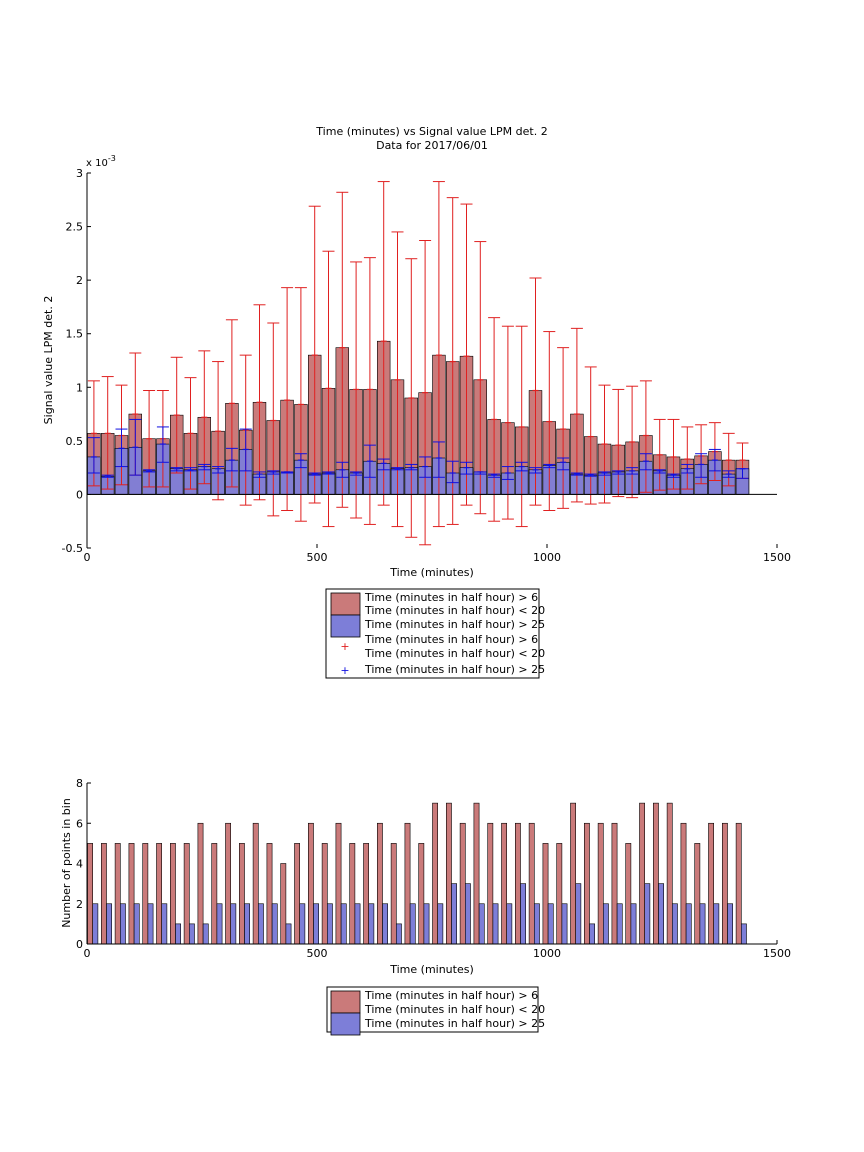 The width and height of the screenshot is (864, 1152). I want to click on chart1-ylabel: Signal value LPM det. 2, so click(48, 360).